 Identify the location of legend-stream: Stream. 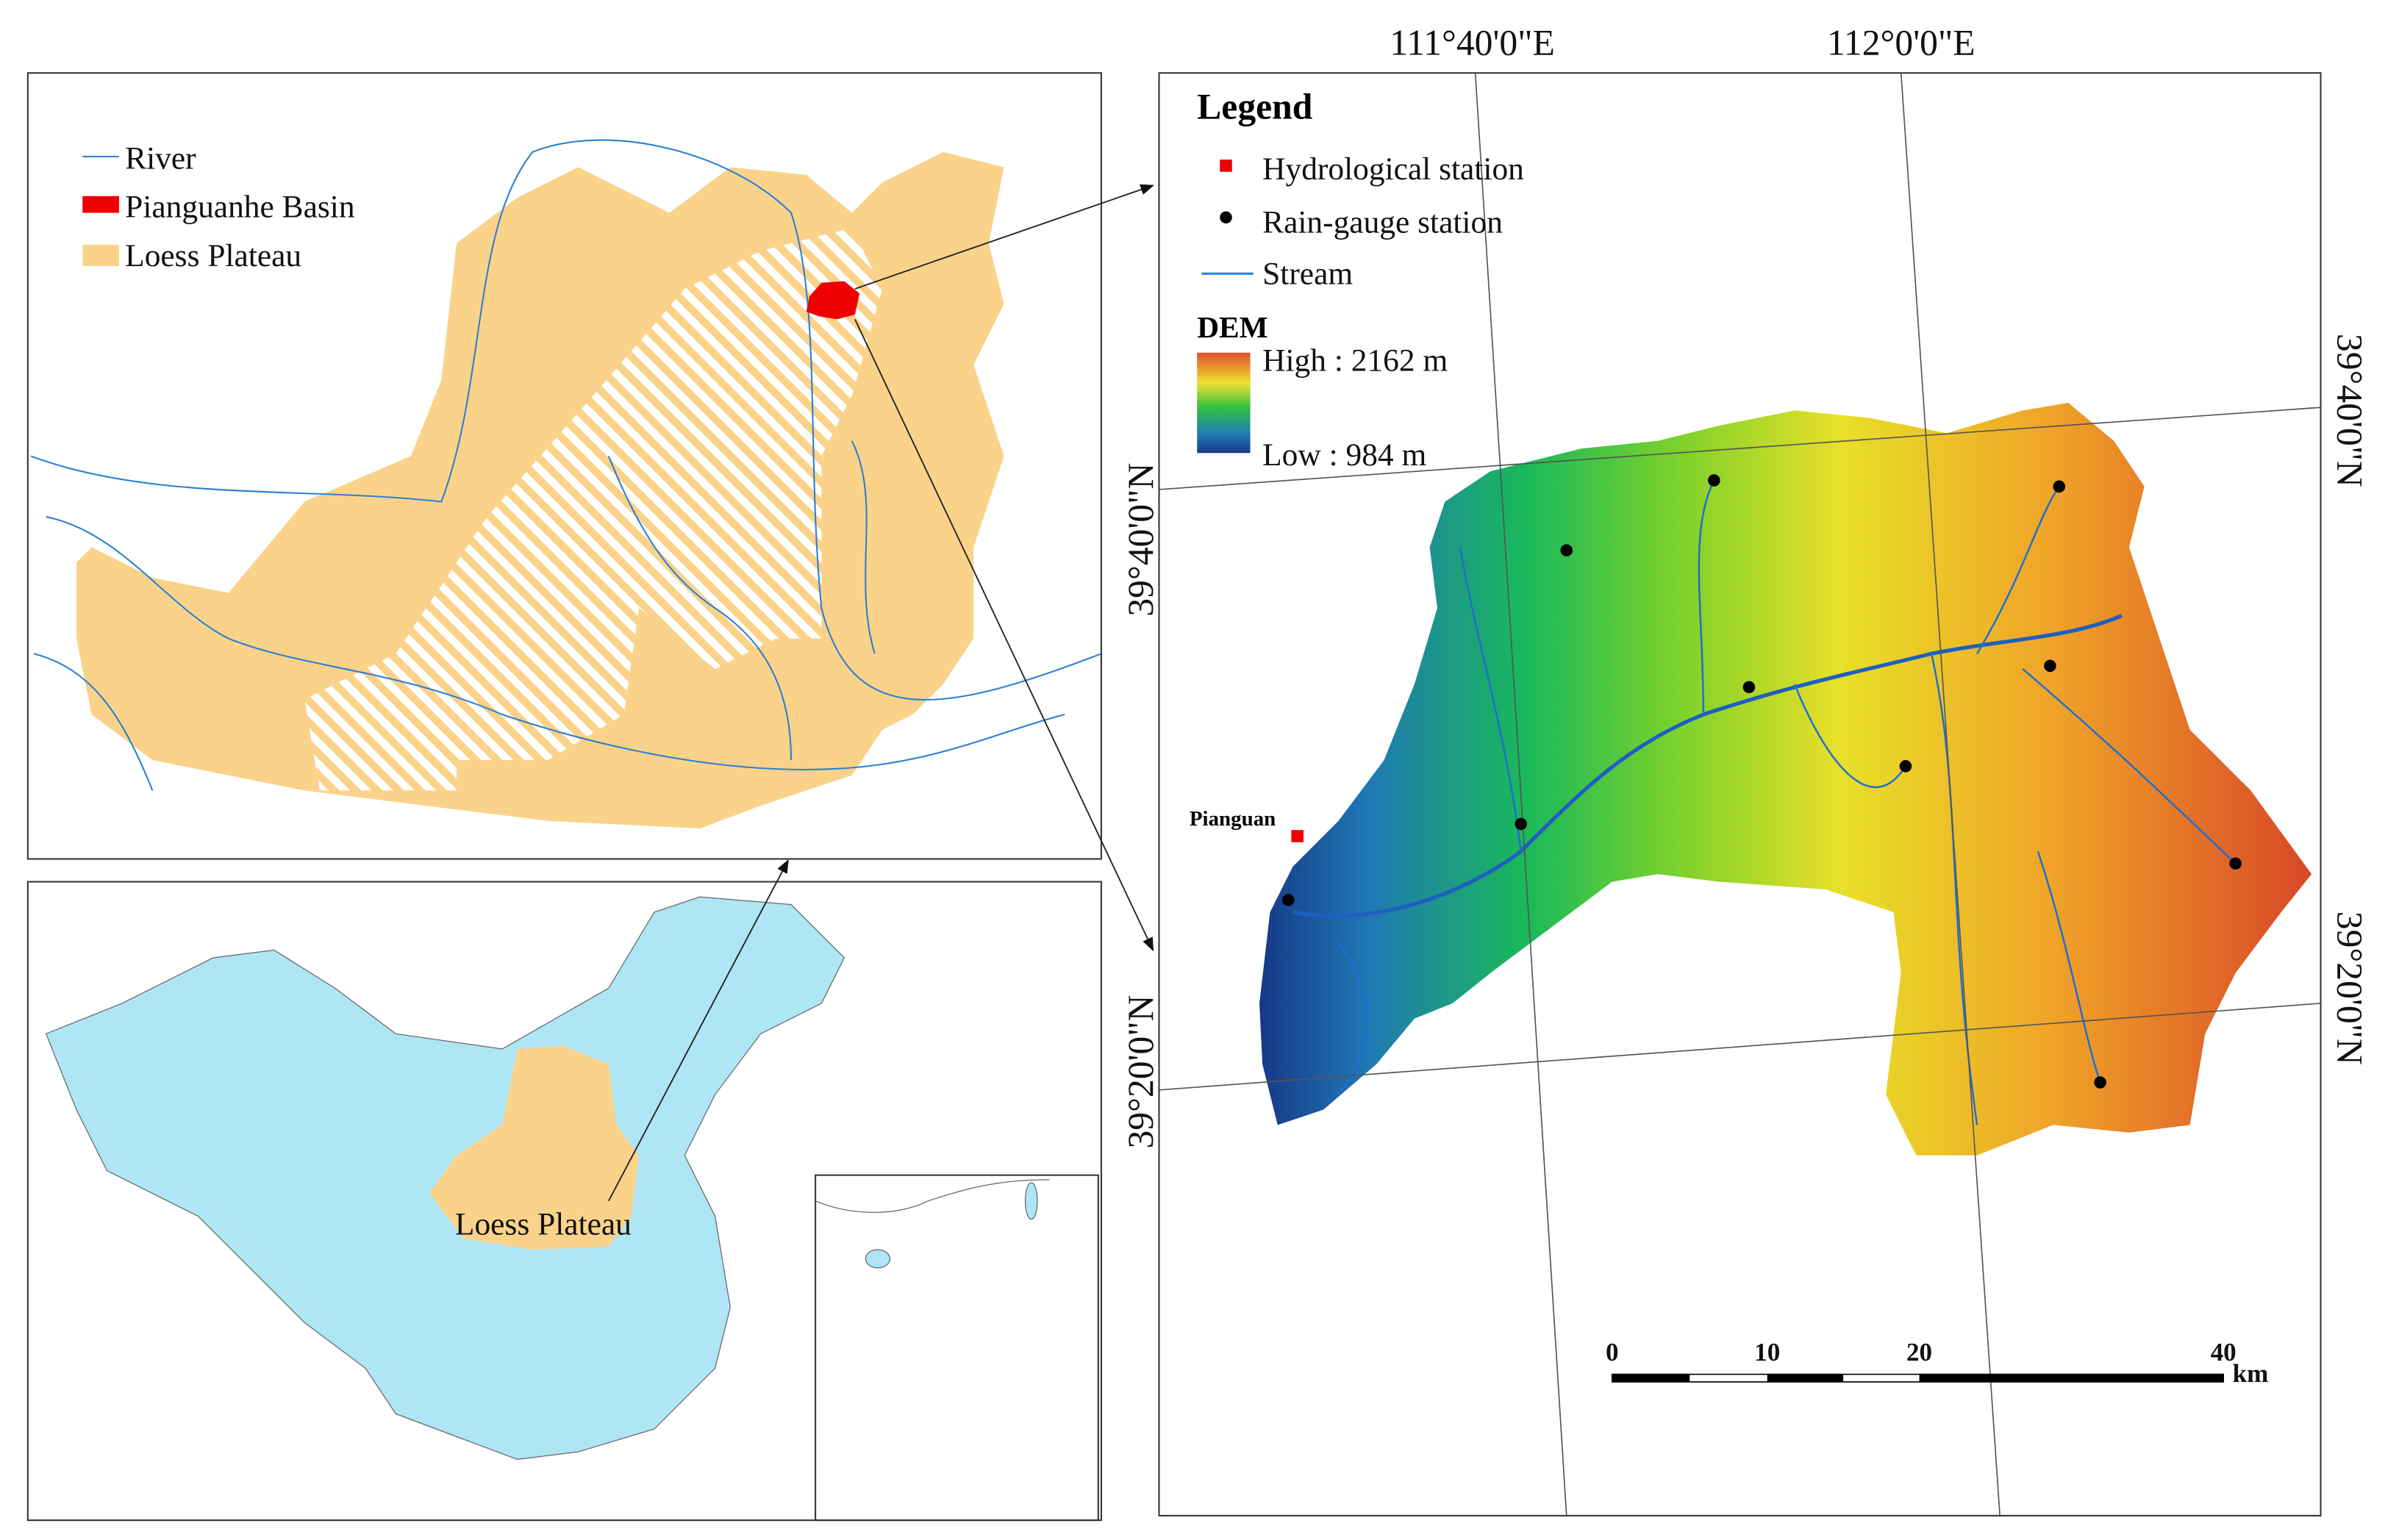
(1307, 275).